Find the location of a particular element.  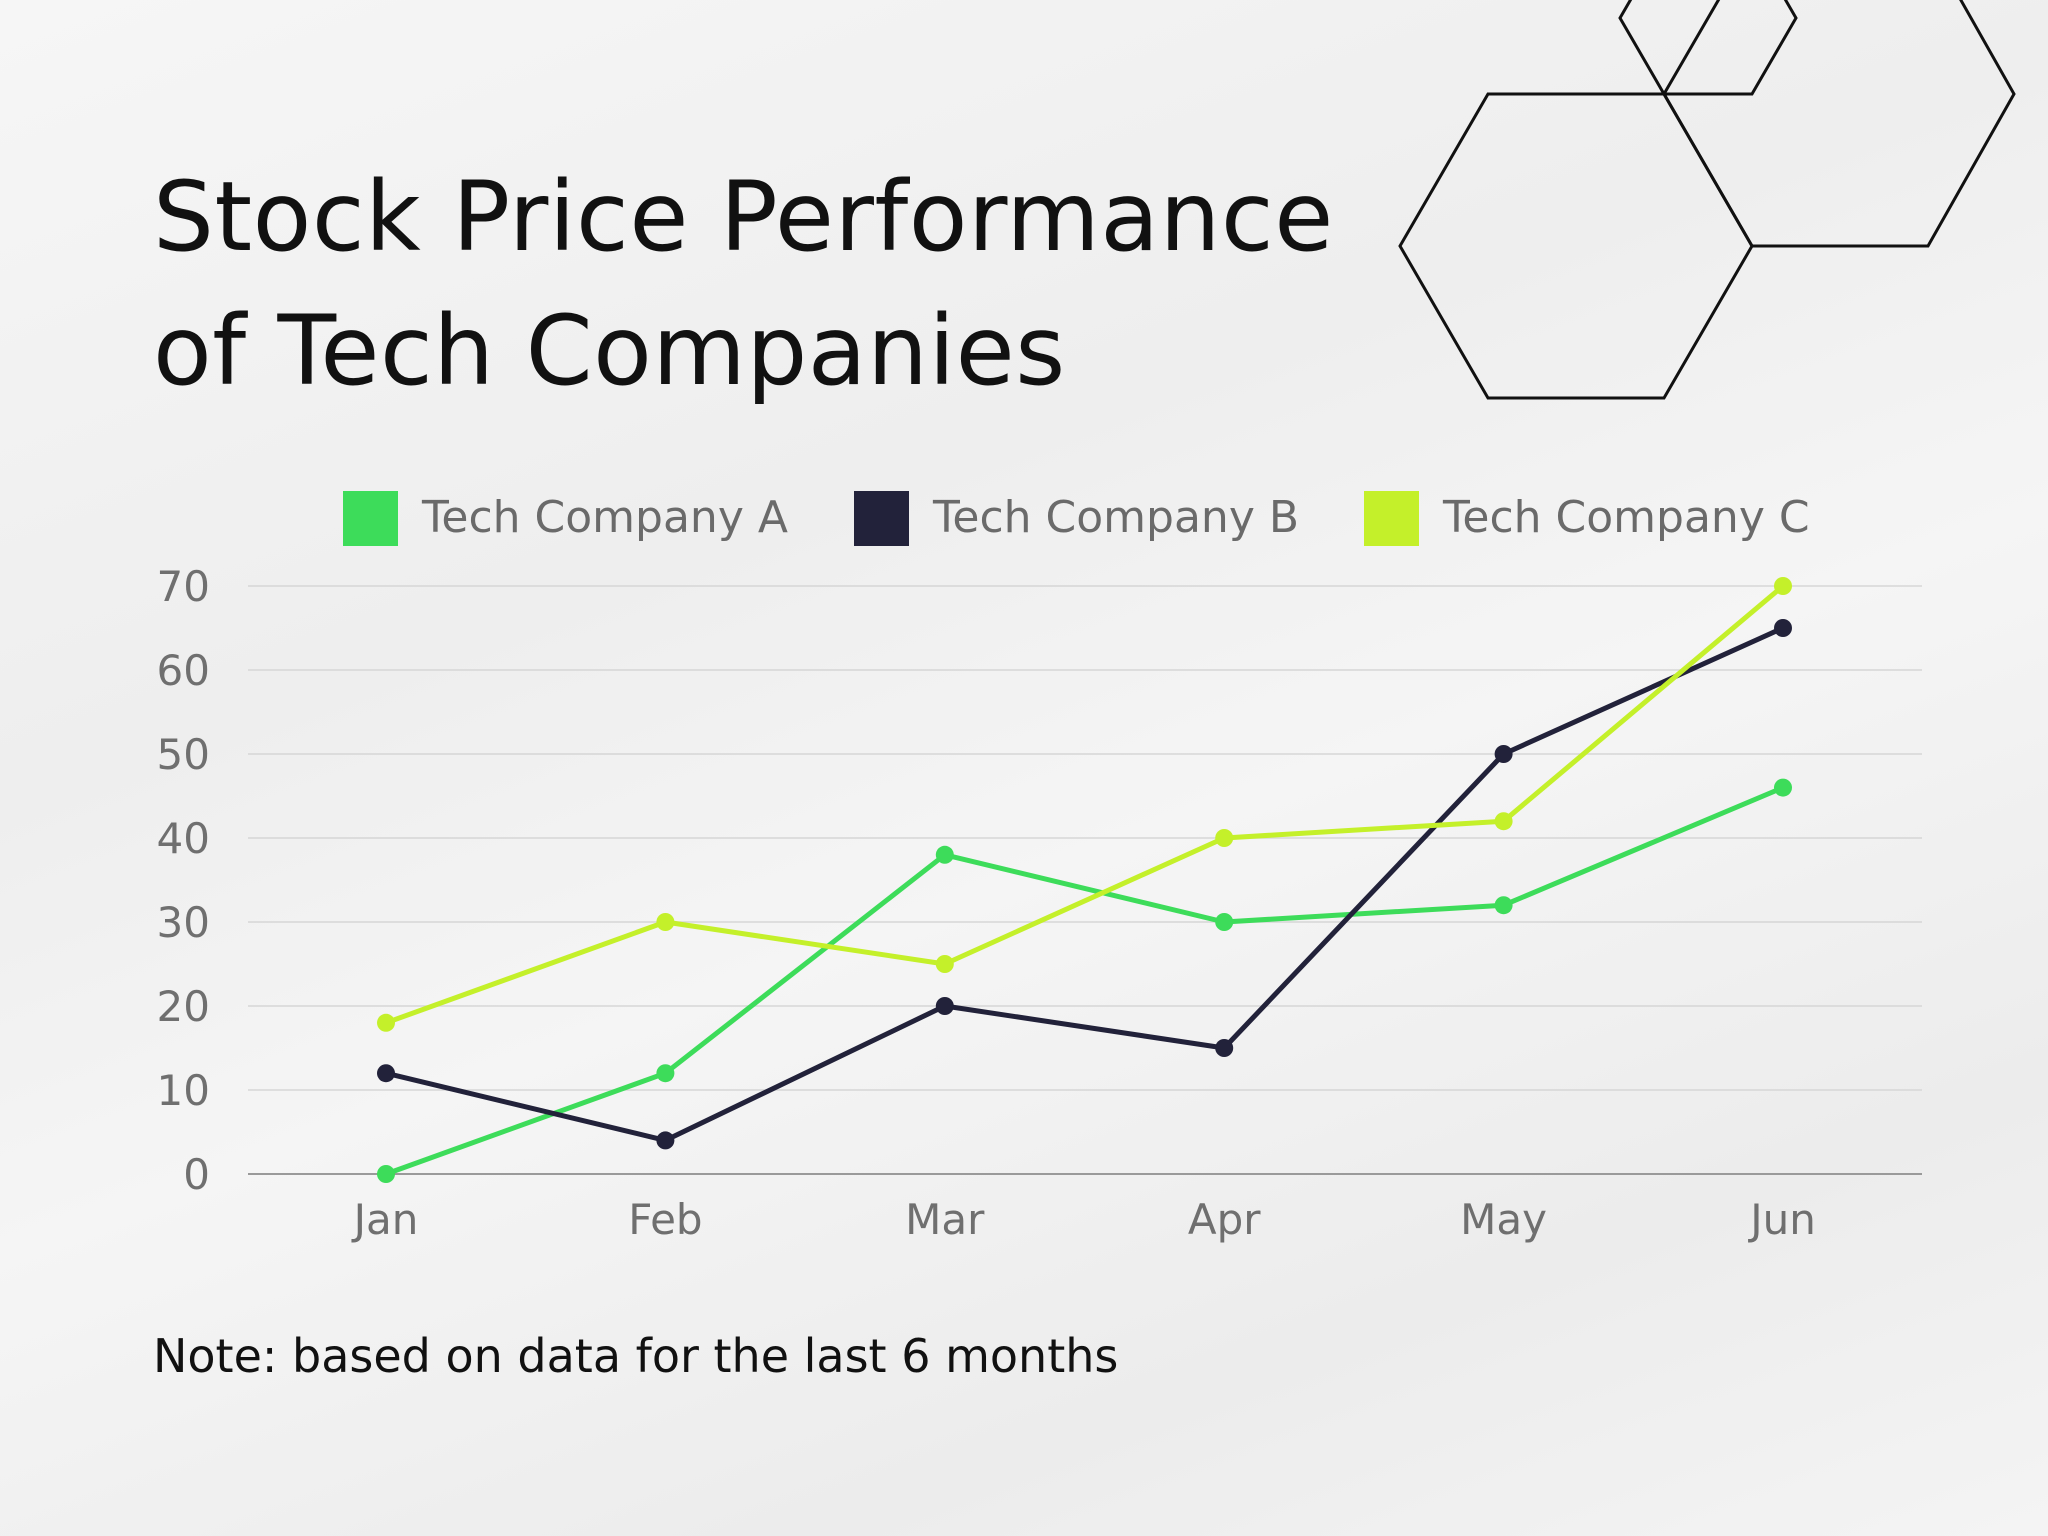

legend-label-3: Tech Company C is located at coordinates (1626, 517).